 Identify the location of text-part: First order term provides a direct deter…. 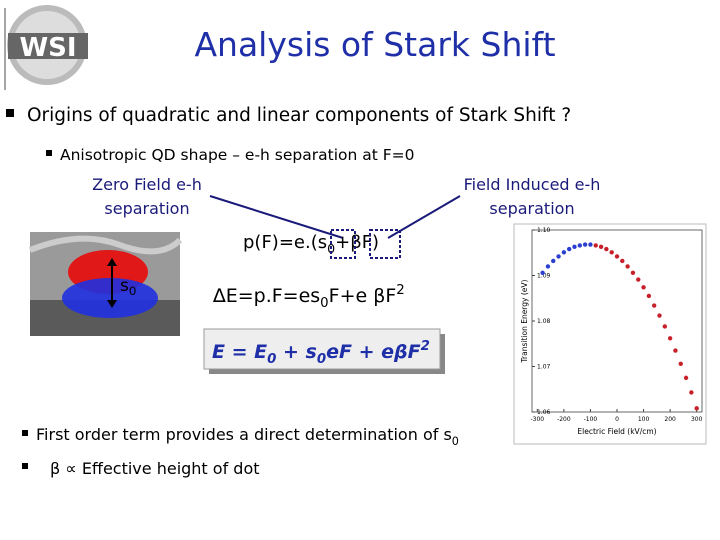
(244, 434).